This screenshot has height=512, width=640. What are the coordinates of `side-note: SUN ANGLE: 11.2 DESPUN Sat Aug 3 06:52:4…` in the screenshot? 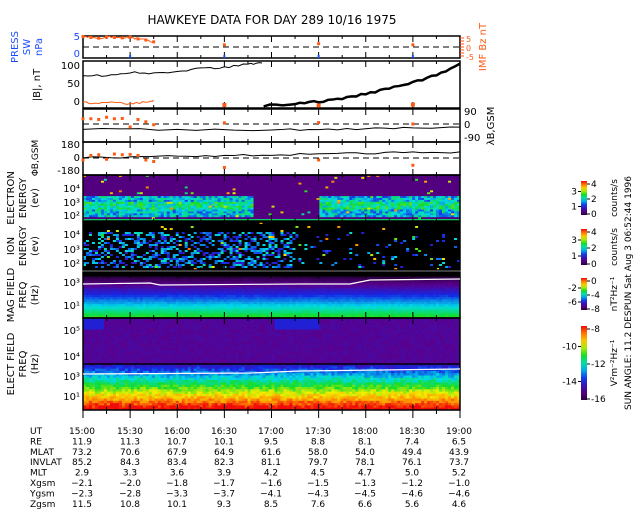 It's located at (629, 293).